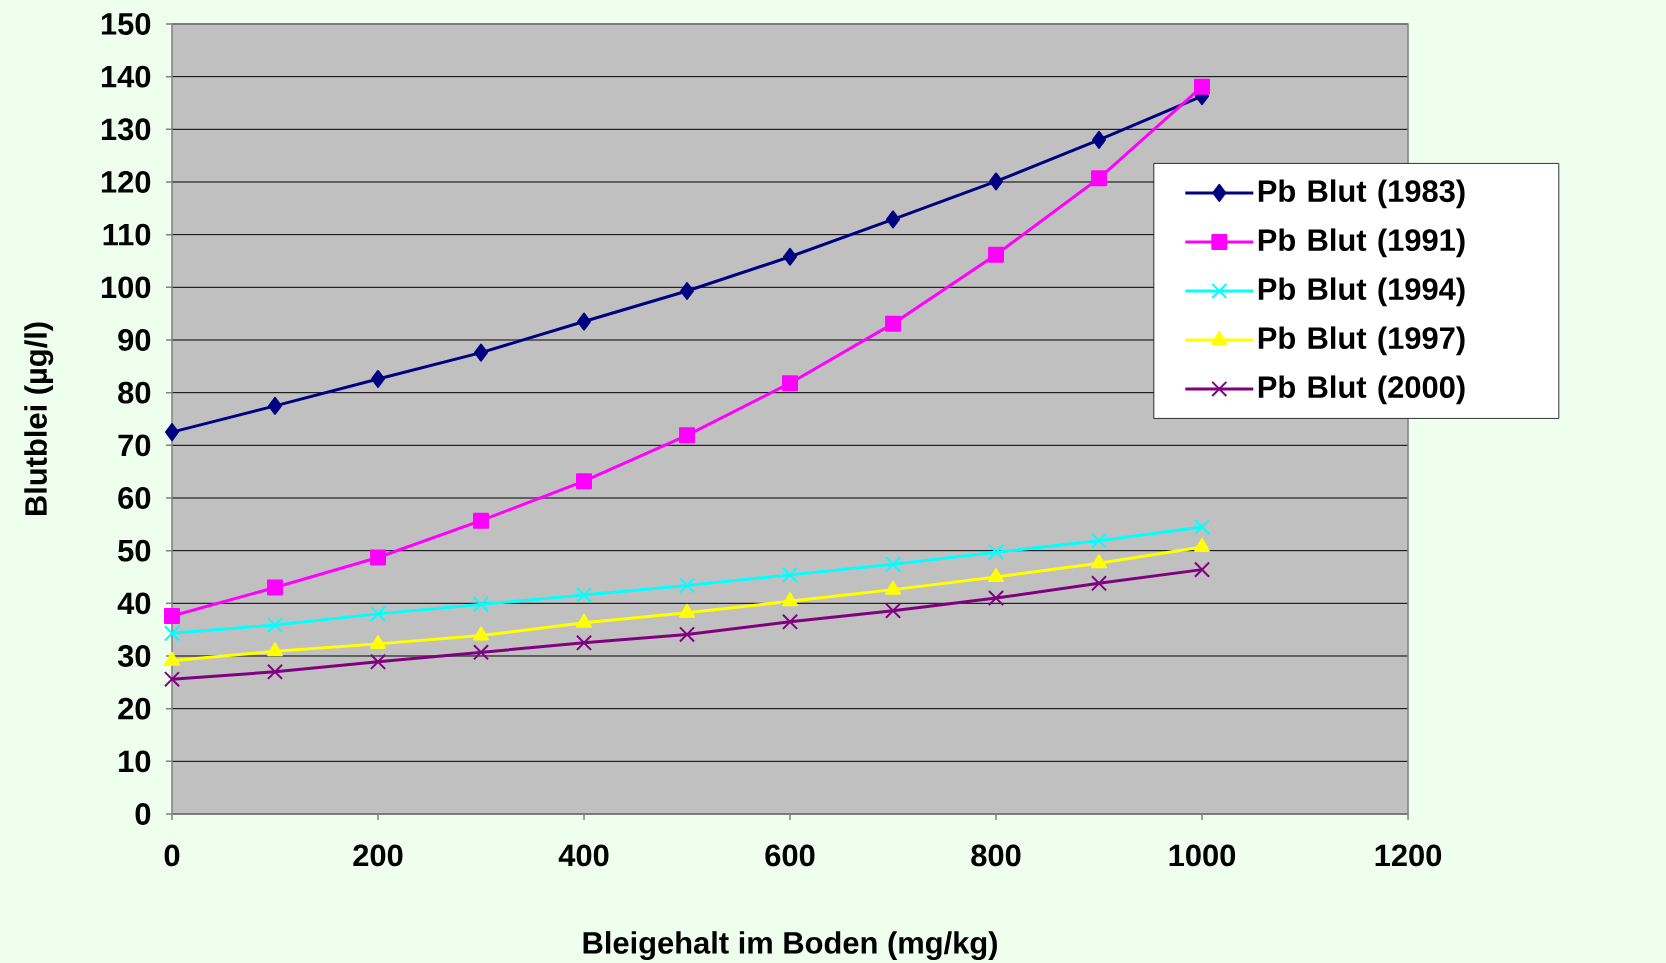 This screenshot has width=1666, height=963. I want to click on x-tick-label: 600, so click(790, 855).